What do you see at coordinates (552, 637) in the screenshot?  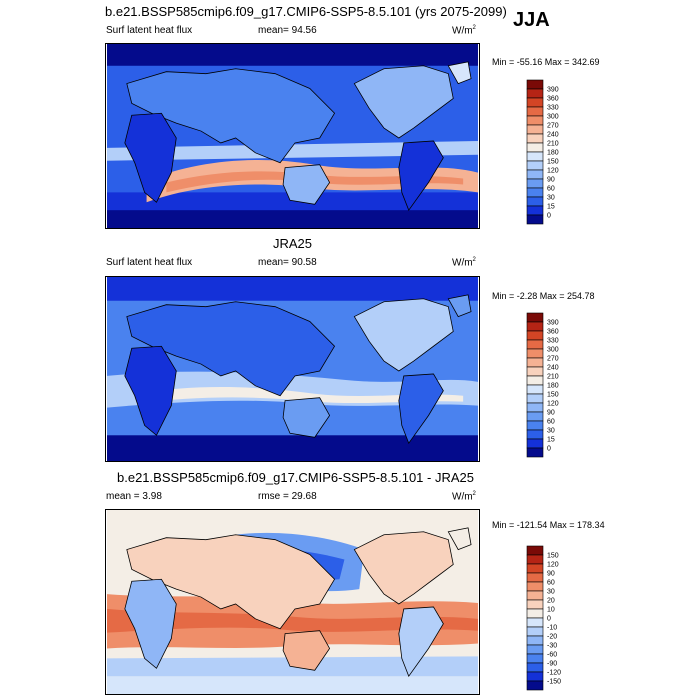 I see `colorbar-tick-label: -20` at bounding box center [552, 637].